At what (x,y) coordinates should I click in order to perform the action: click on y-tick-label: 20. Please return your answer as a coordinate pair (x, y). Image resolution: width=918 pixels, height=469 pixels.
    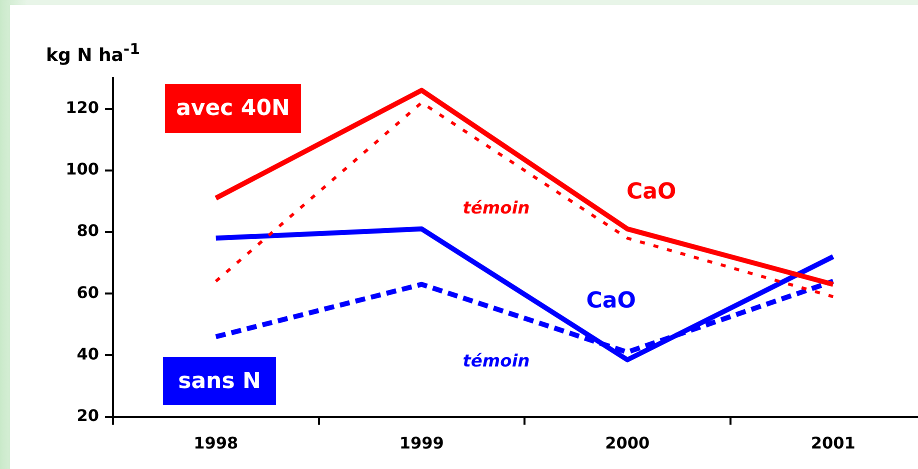
    Looking at the image, I should click on (87, 415).